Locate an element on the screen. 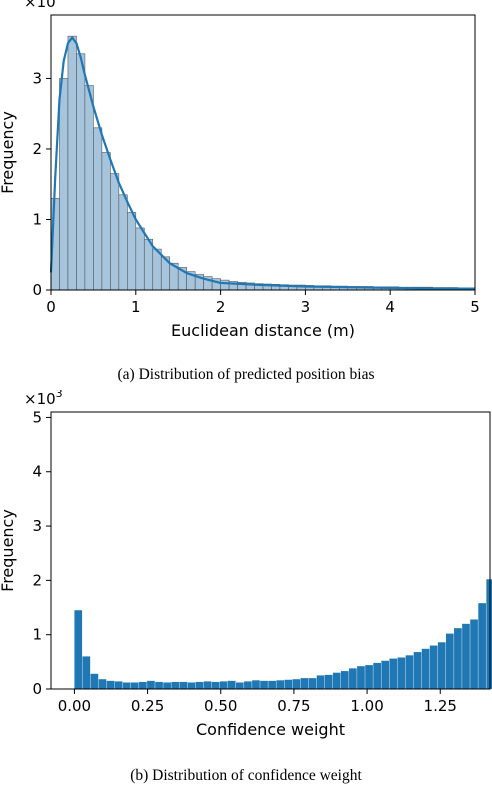 This screenshot has width=492, height=788. caption-b: (b) Distribution of confidence weight is located at coordinates (246, 775).